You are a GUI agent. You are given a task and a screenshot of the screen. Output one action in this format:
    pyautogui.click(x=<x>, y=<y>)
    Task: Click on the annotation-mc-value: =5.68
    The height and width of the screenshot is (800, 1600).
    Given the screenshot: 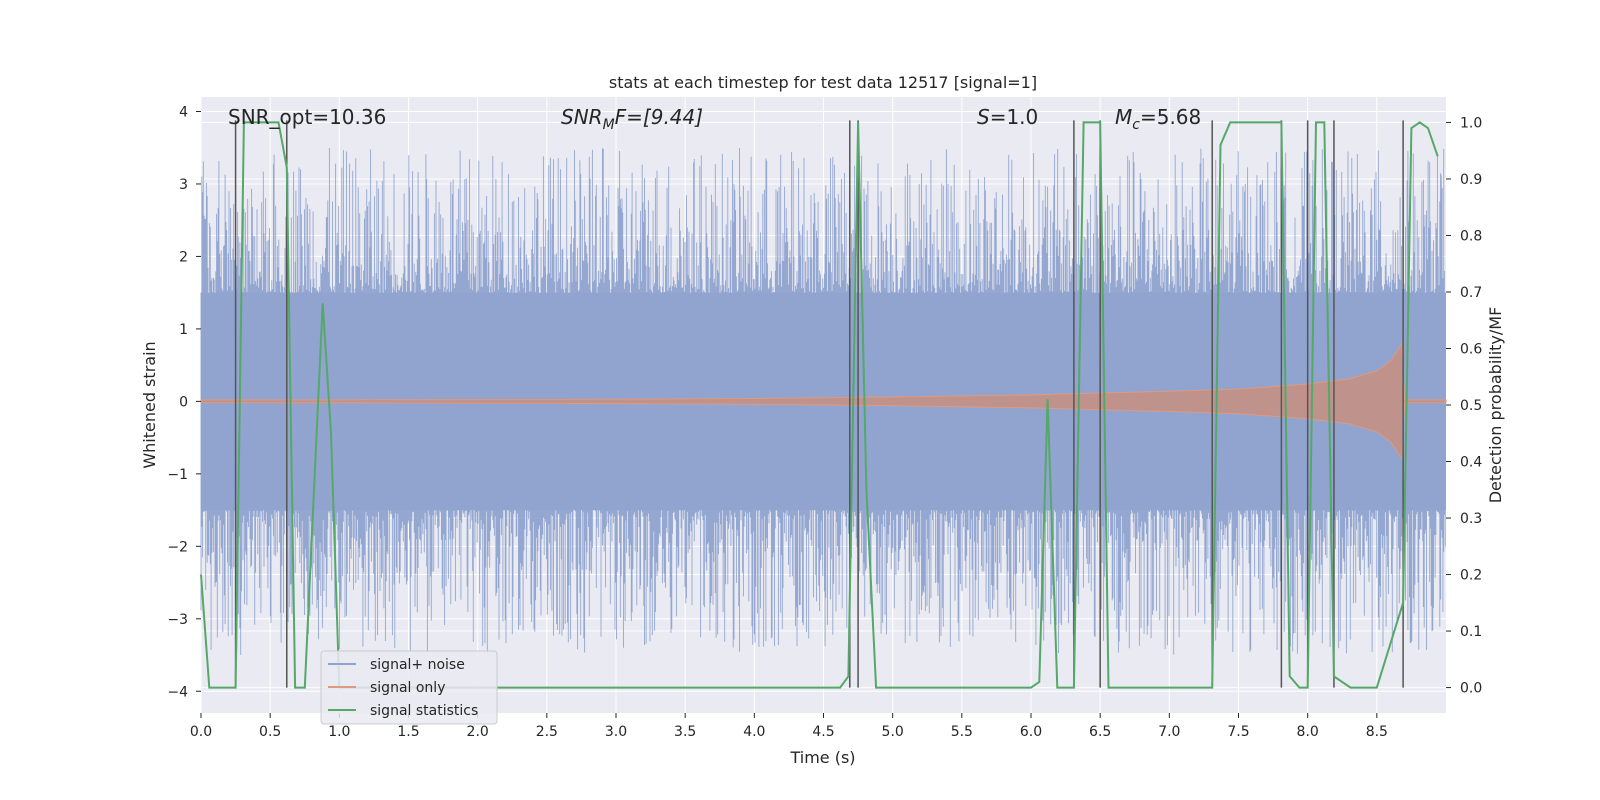 What is the action you would take?
    pyautogui.click(x=1170, y=117)
    